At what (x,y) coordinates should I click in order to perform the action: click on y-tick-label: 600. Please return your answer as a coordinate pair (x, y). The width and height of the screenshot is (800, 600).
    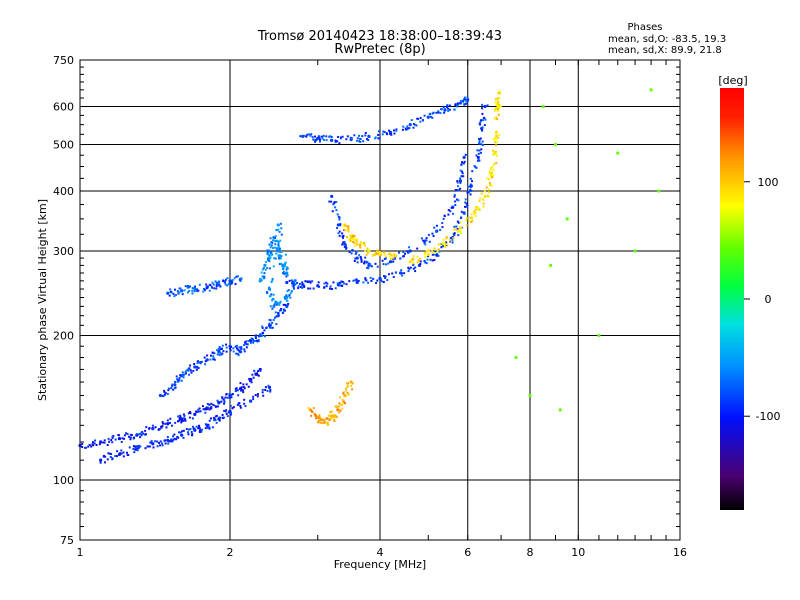
    Looking at the image, I should click on (63, 107).